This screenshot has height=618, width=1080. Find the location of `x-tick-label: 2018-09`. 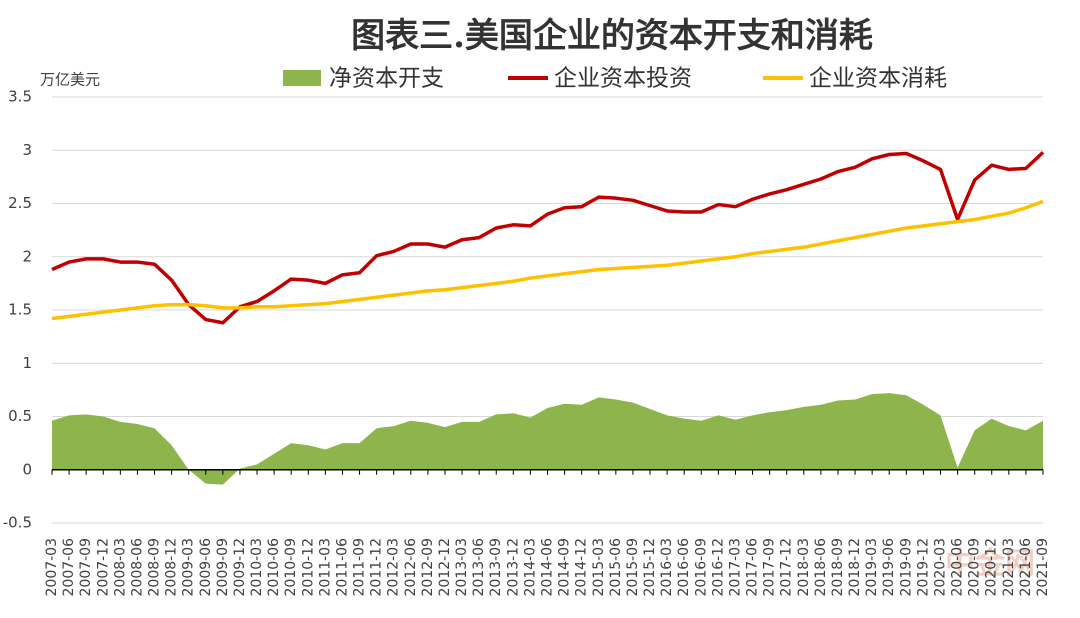

x-tick-label: 2018-09 is located at coordinates (838, 567).